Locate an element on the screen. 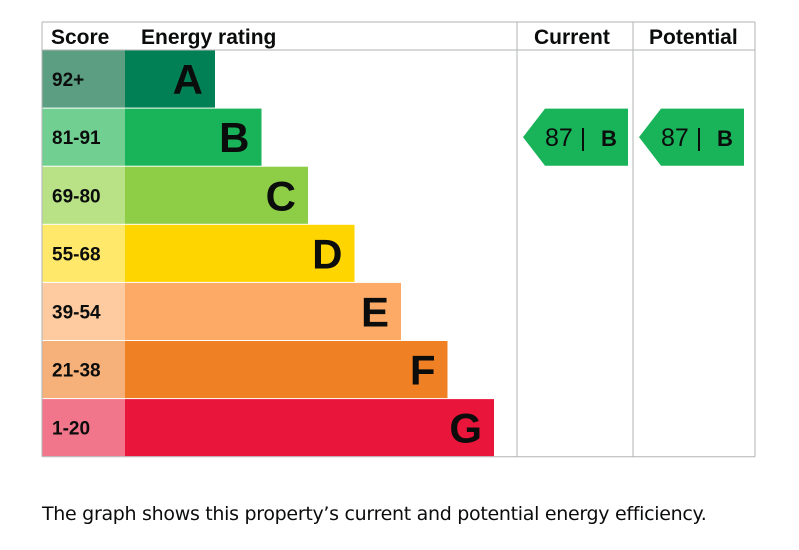 This screenshot has height=550, width=799. rating-letter-A: A is located at coordinates (188, 79).